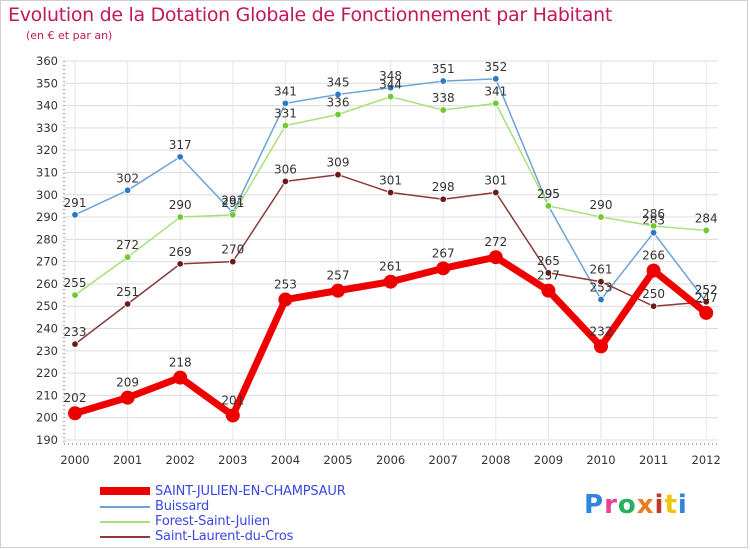 This screenshot has height=550, width=750. I want to click on x-tick-label: 2007, so click(443, 460).